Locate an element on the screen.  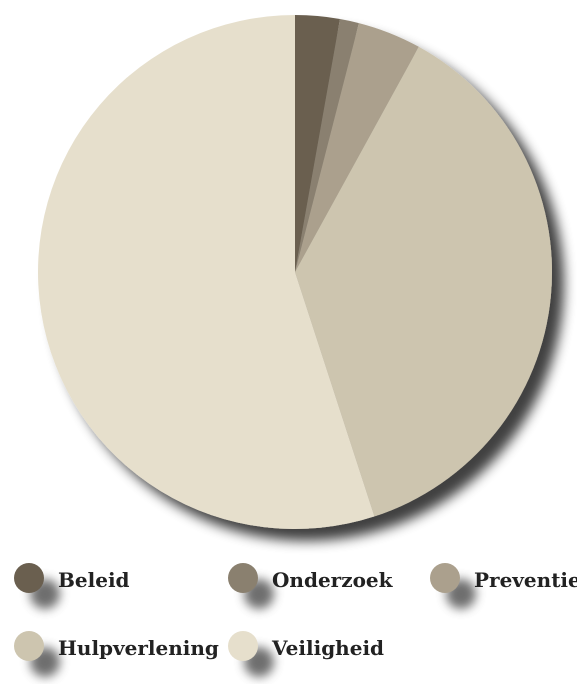
legend-label-hulpverlening: Hulpverlening is located at coordinates (138, 648).